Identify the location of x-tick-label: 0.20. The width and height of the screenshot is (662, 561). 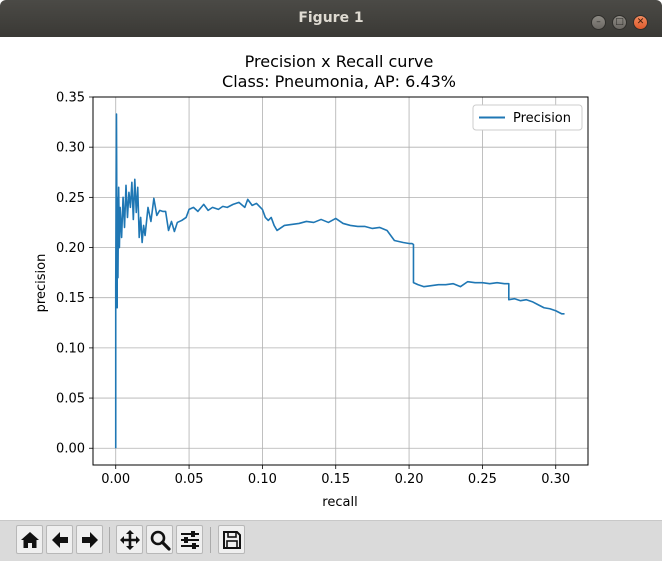
(409, 479).